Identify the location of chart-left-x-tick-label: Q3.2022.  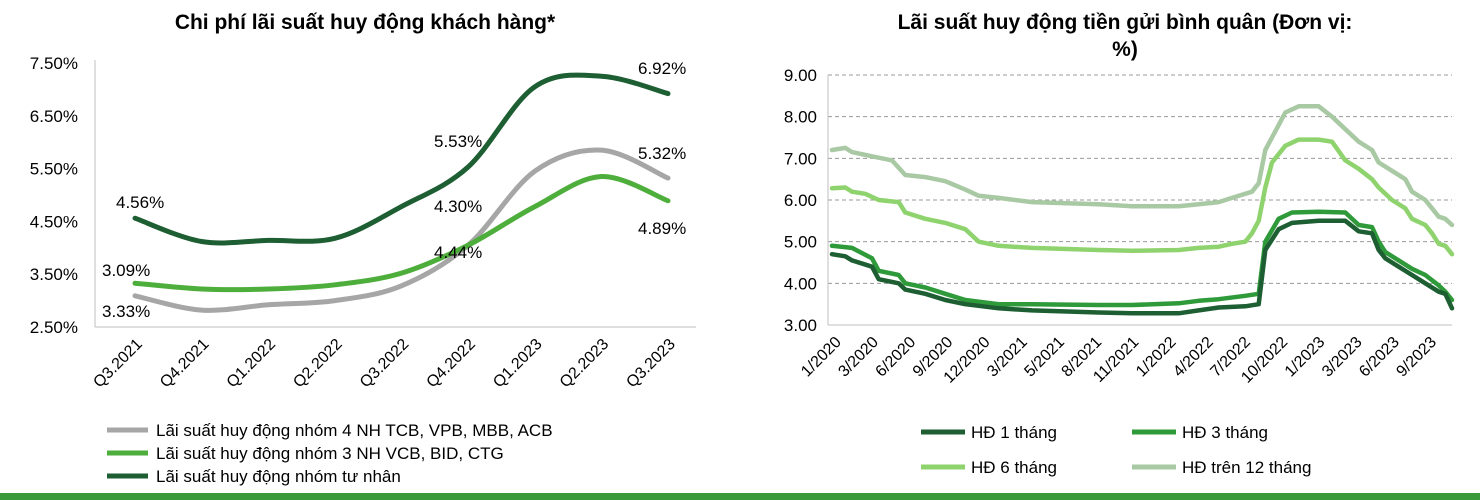
(384, 363).